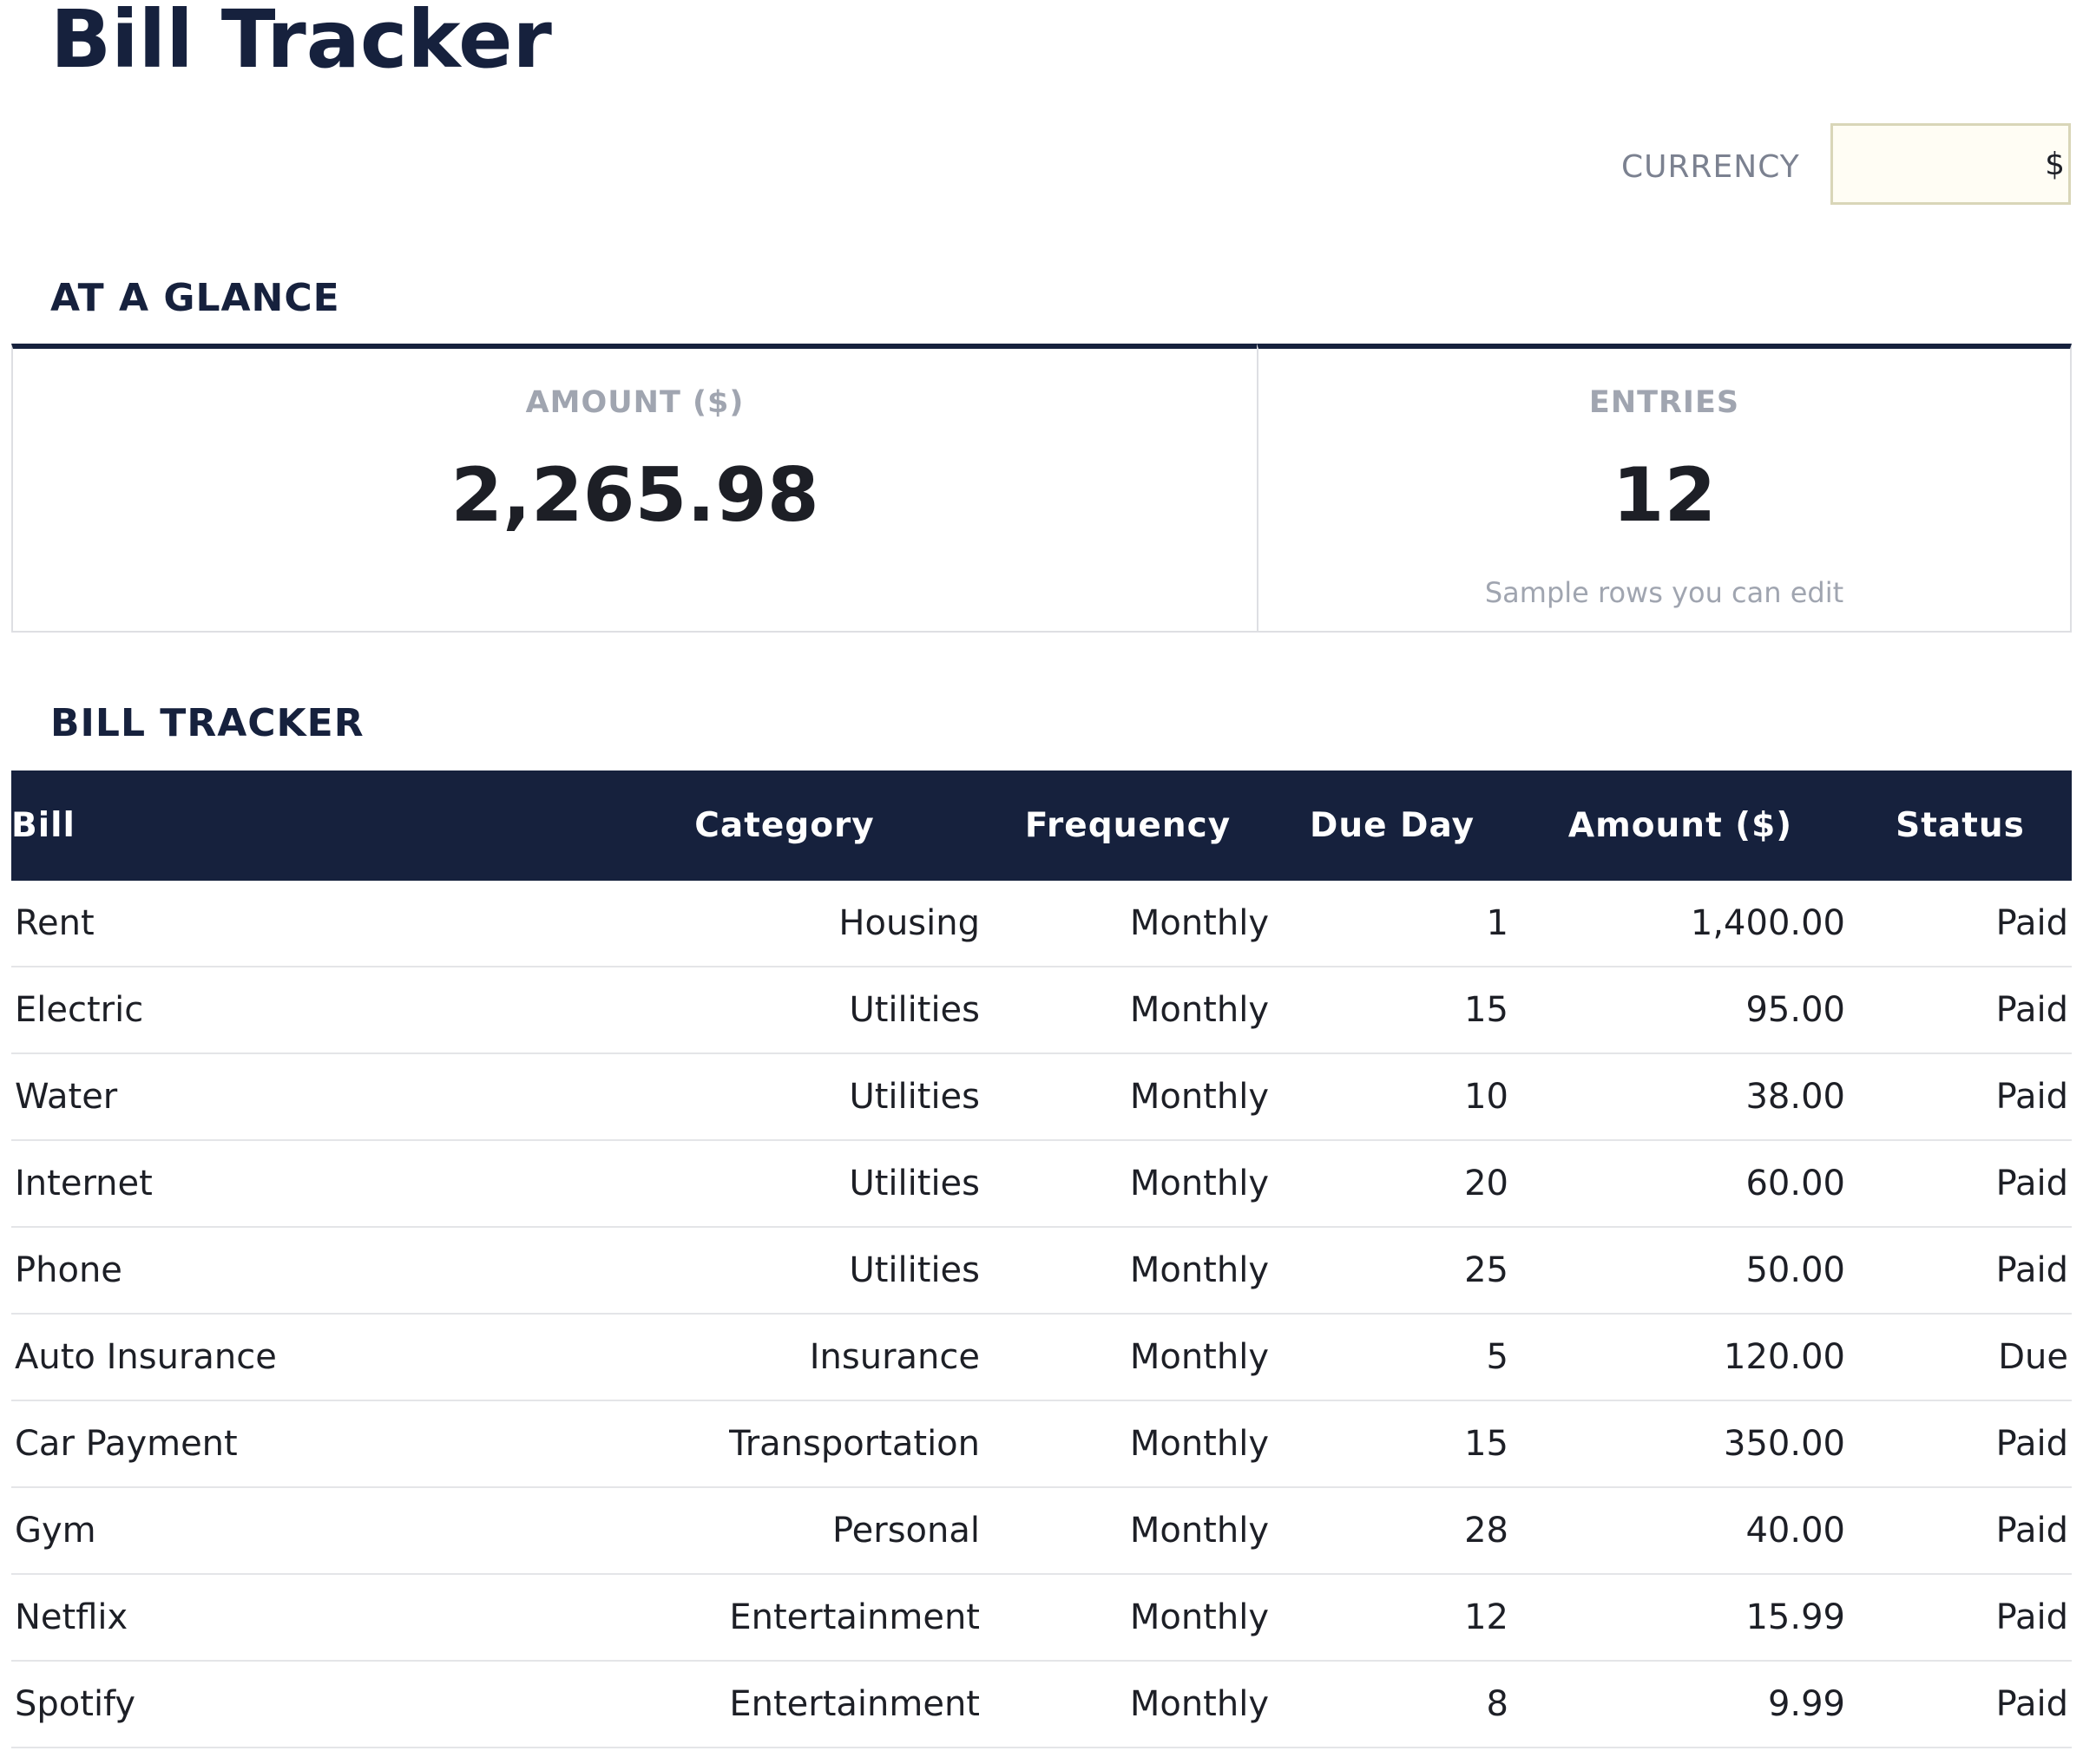 The width and height of the screenshot is (2083, 1764). I want to click on bill-cell: Electric, so click(298, 1010).